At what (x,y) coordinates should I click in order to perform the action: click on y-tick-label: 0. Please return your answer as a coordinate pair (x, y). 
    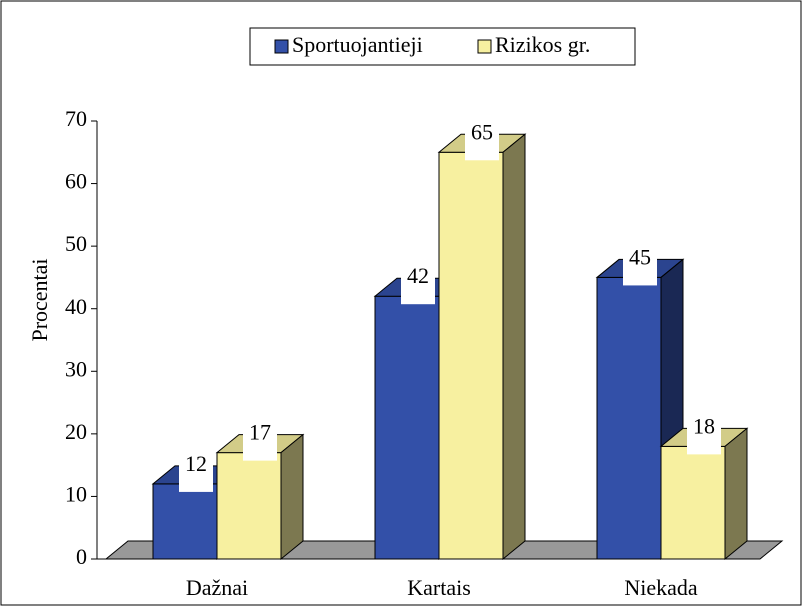
    Looking at the image, I should click on (81, 556).